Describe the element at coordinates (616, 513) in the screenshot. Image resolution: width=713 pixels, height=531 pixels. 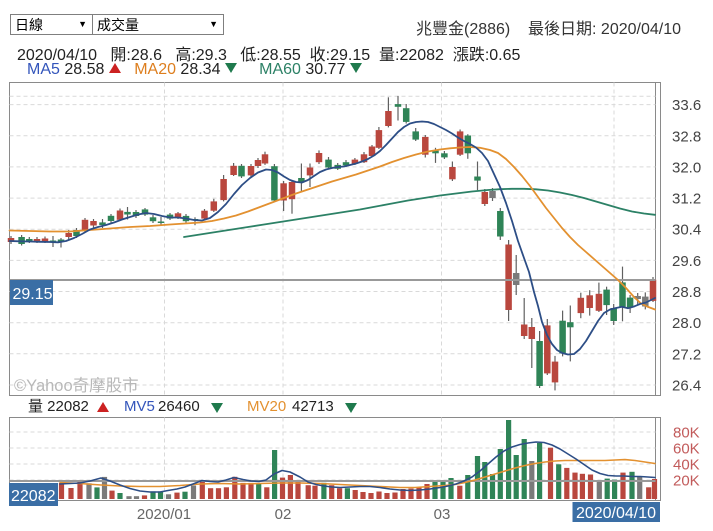
I see `svg-text: 2020/04/10` at that location.